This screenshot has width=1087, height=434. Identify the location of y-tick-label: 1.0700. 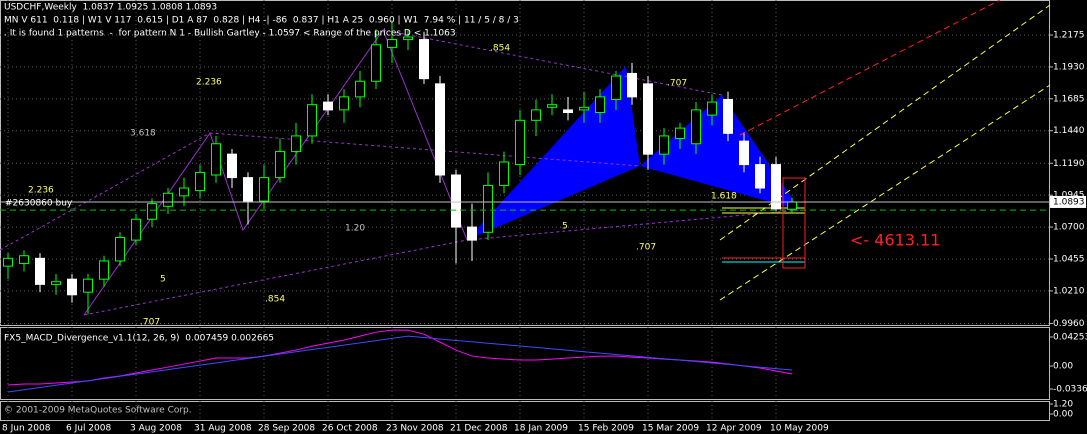
(1069, 228).